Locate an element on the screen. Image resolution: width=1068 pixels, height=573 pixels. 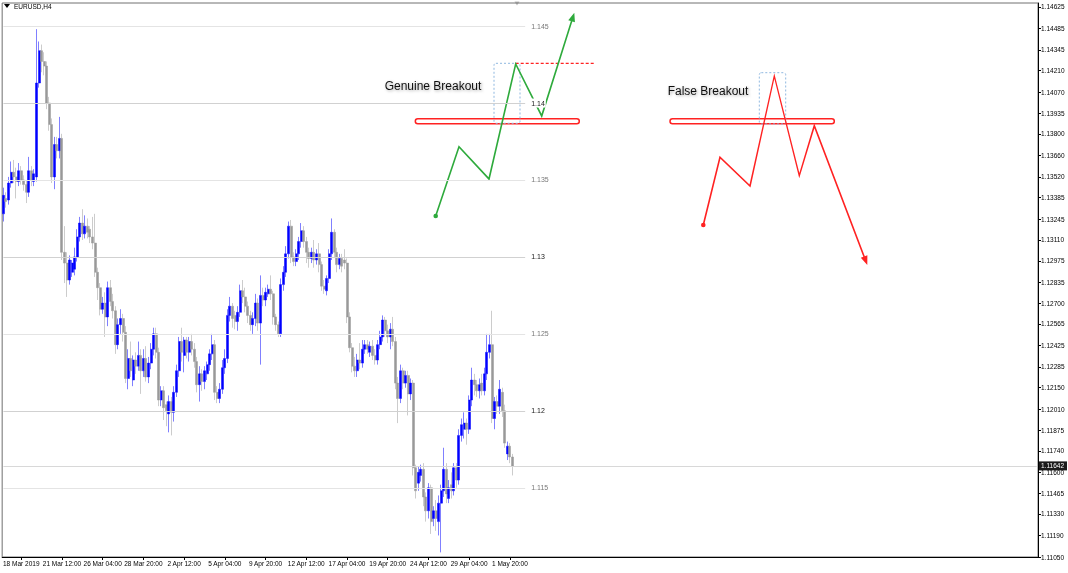
annotation: Genuine Breakout is located at coordinates (433, 86).